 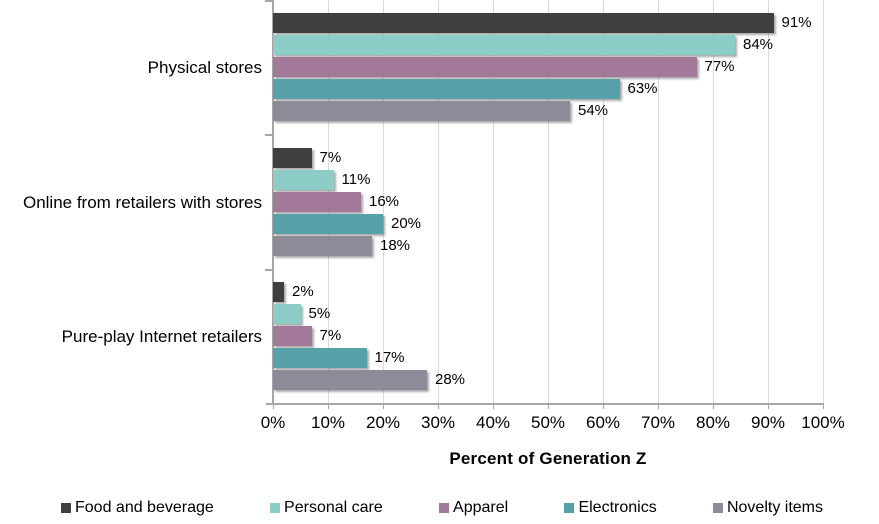 What do you see at coordinates (319, 313) in the screenshot?
I see `value-label: 5%` at bounding box center [319, 313].